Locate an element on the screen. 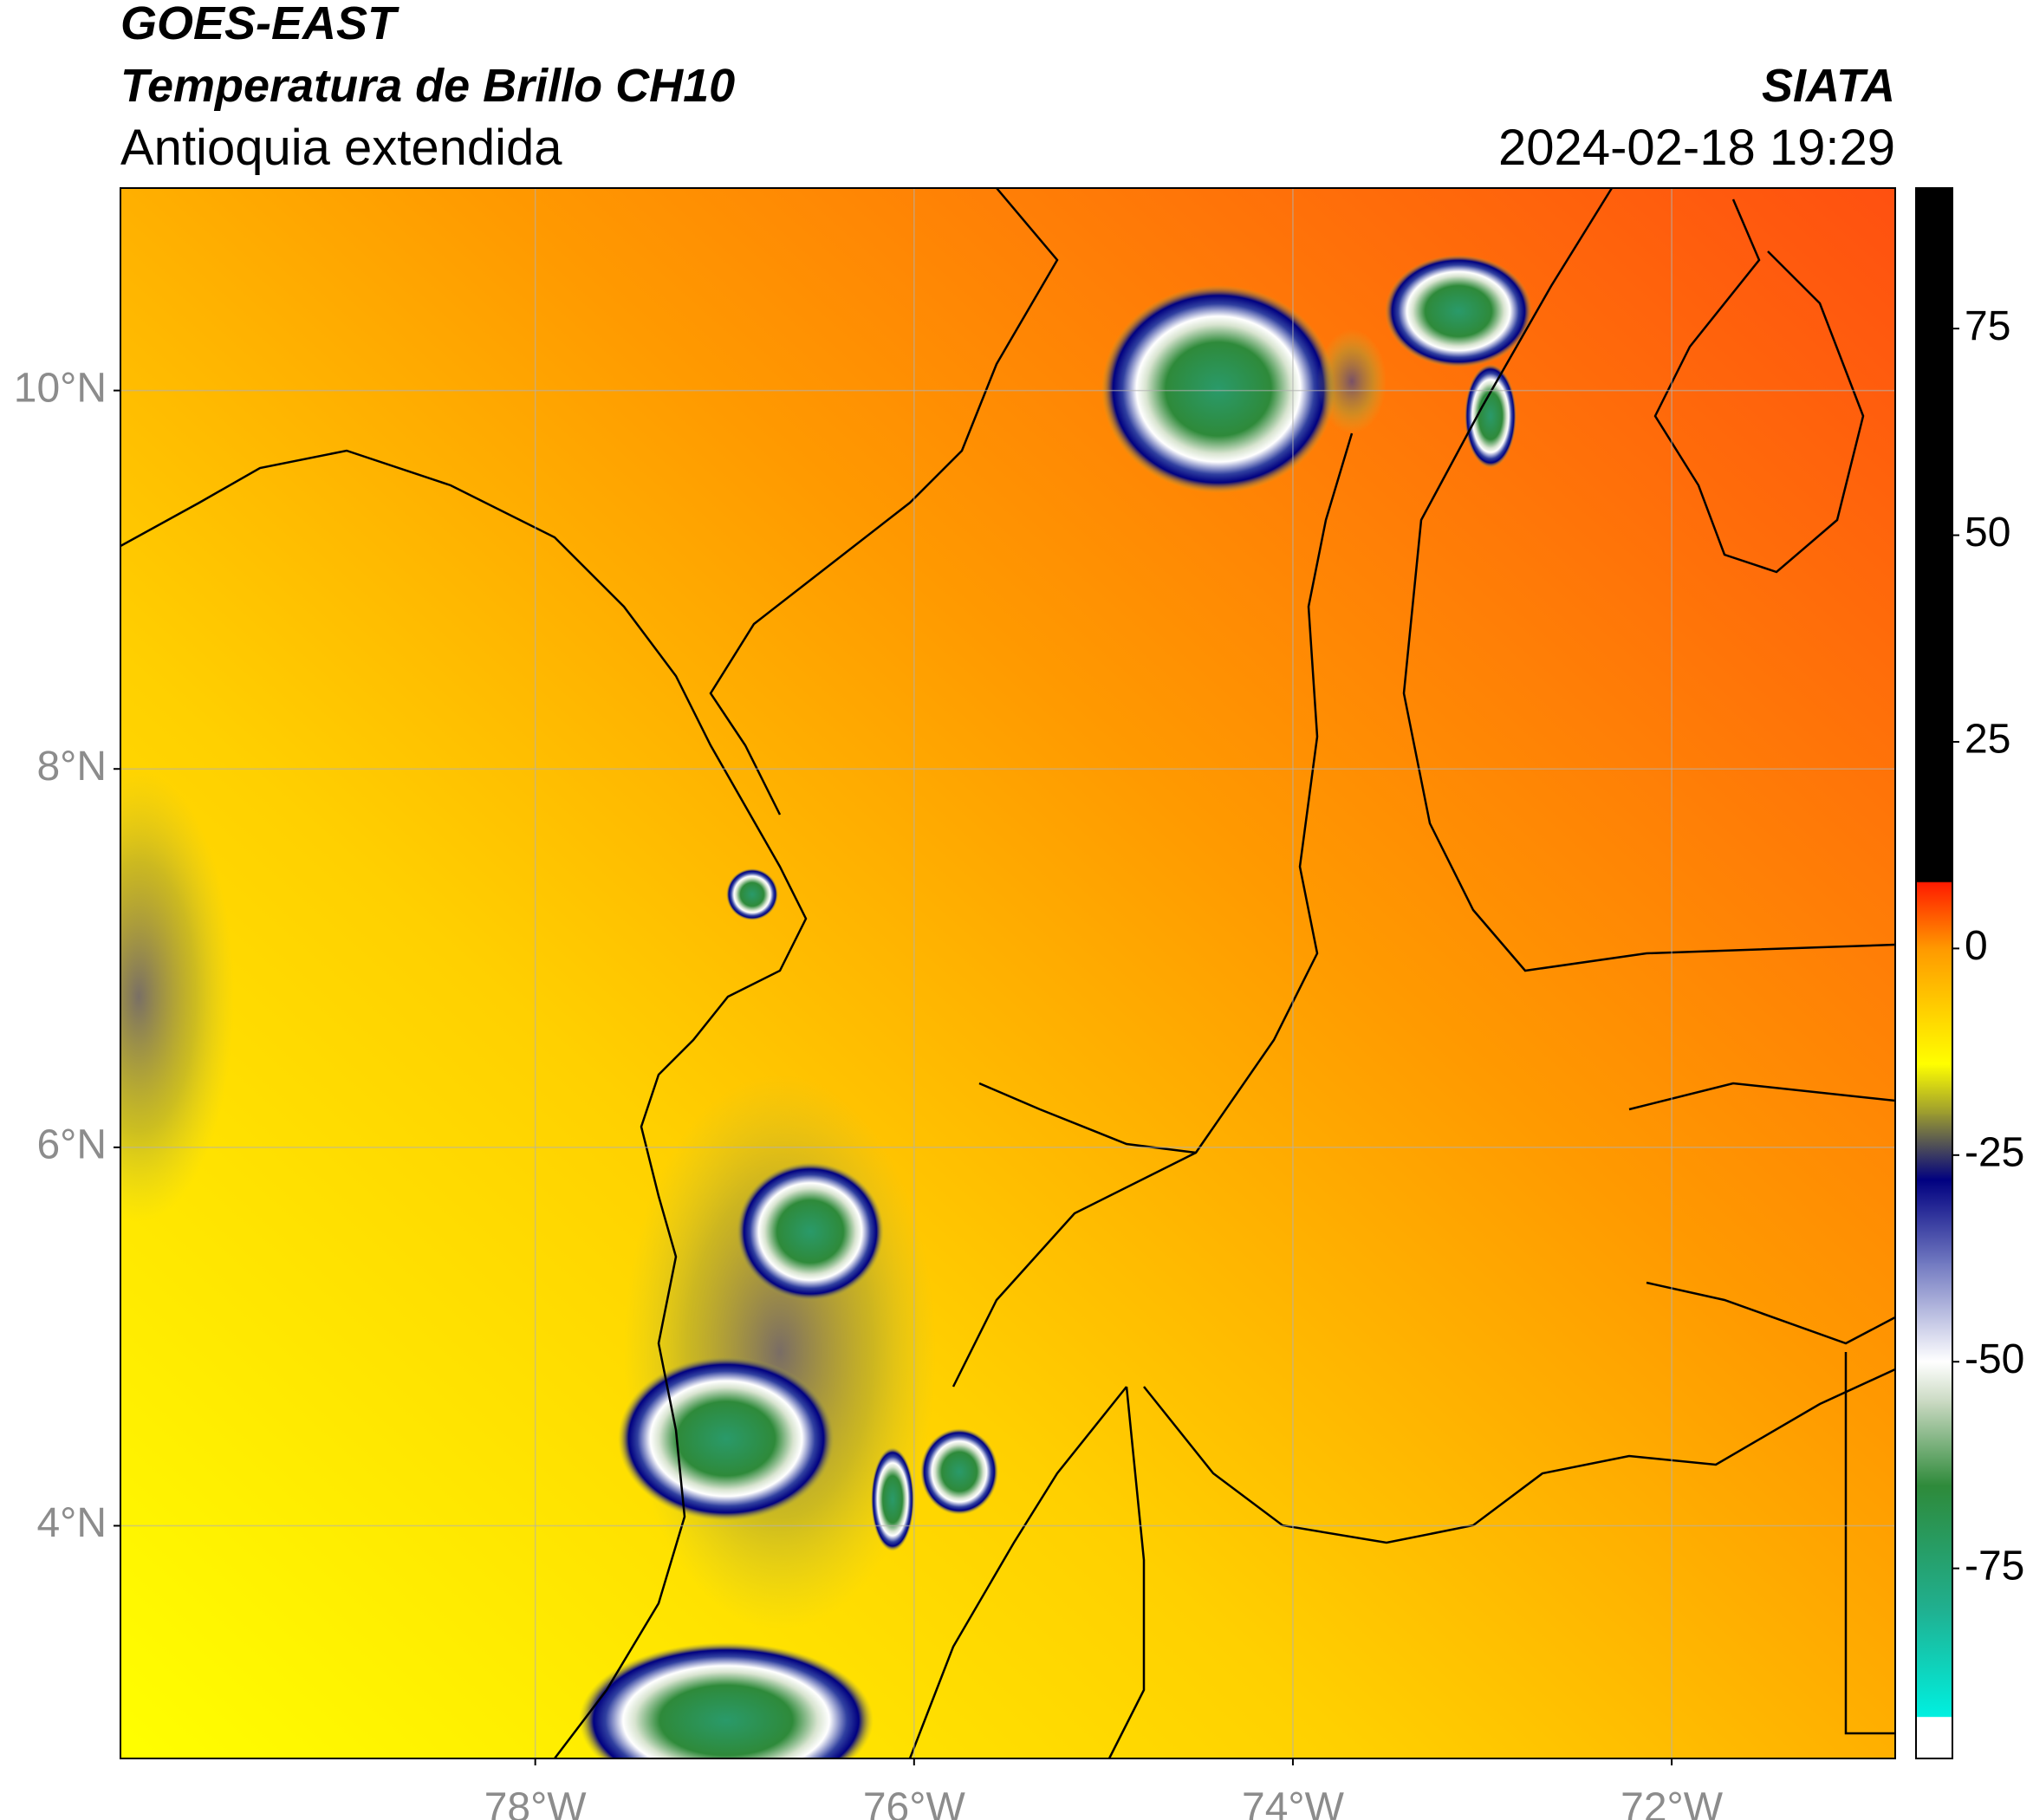 The height and width of the screenshot is (1820, 2033). colorbar-frame is located at coordinates (1934, 973).